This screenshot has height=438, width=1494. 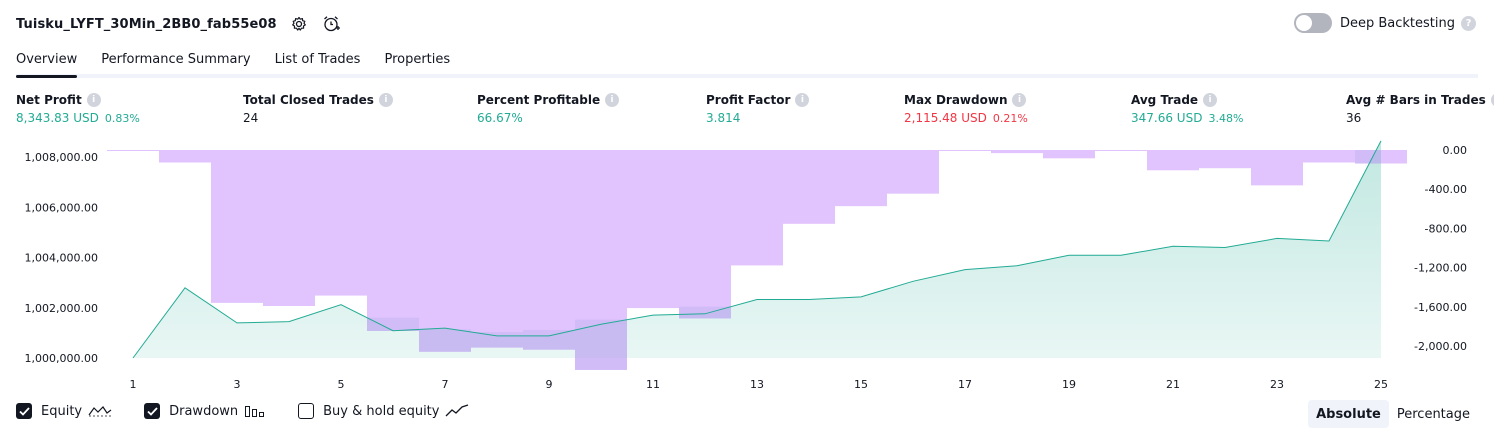 I want to click on toggle-knob, so click(x=1303, y=23).